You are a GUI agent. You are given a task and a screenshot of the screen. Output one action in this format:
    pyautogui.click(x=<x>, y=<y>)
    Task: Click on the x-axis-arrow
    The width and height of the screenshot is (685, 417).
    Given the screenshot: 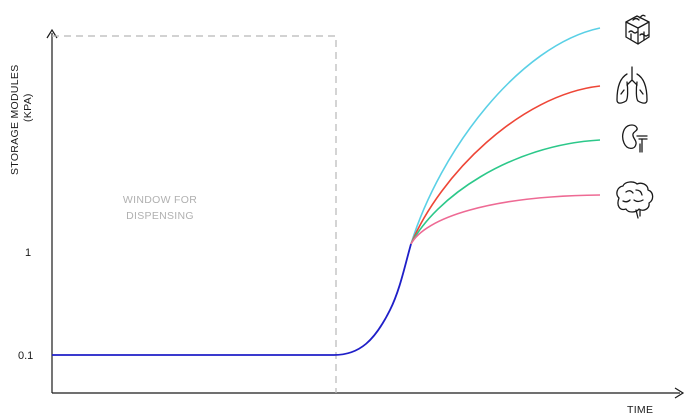 What is the action you would take?
    pyautogui.click(x=679, y=393)
    